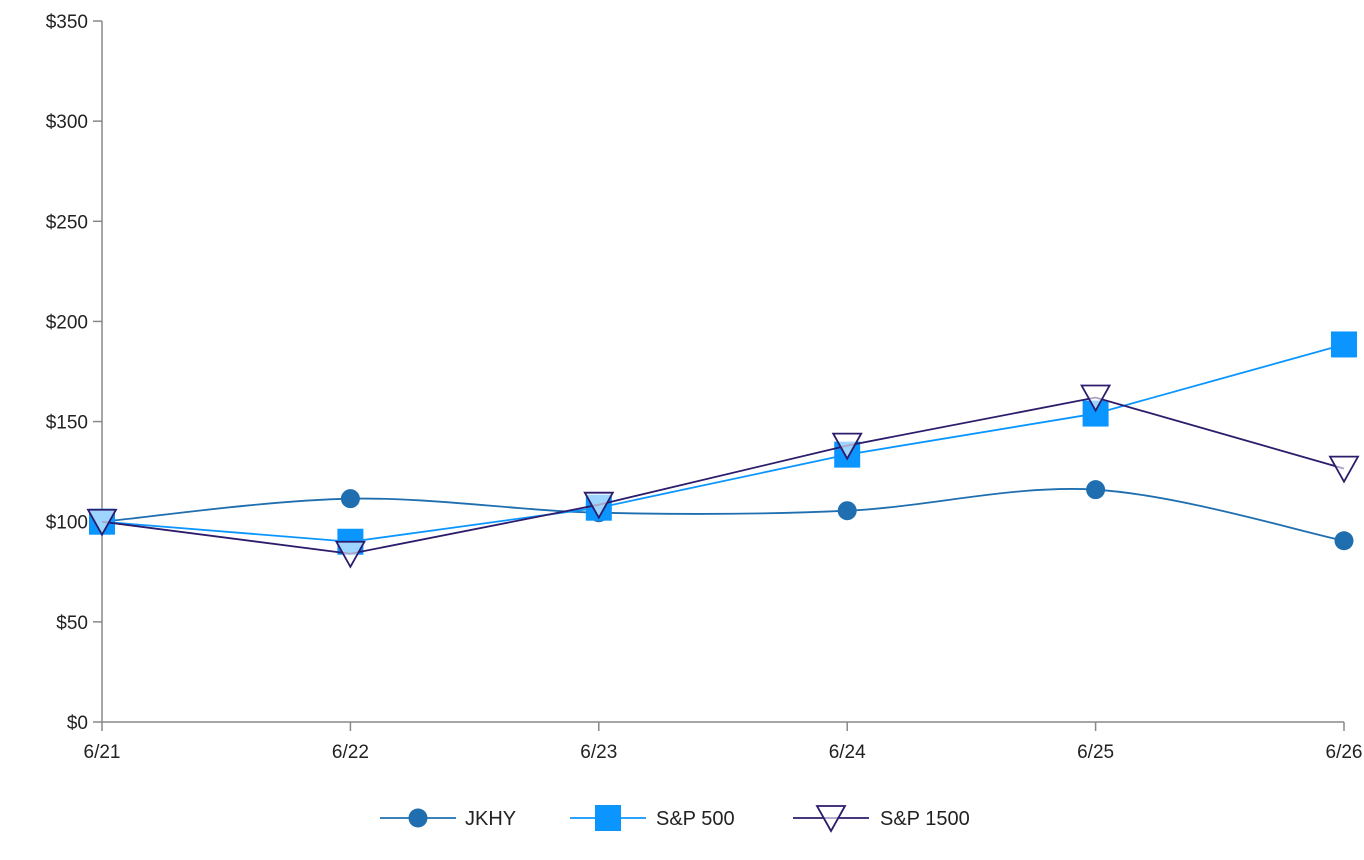 This screenshot has width=1364, height=860. I want to click on y-tick-label: $100, so click(67, 523).